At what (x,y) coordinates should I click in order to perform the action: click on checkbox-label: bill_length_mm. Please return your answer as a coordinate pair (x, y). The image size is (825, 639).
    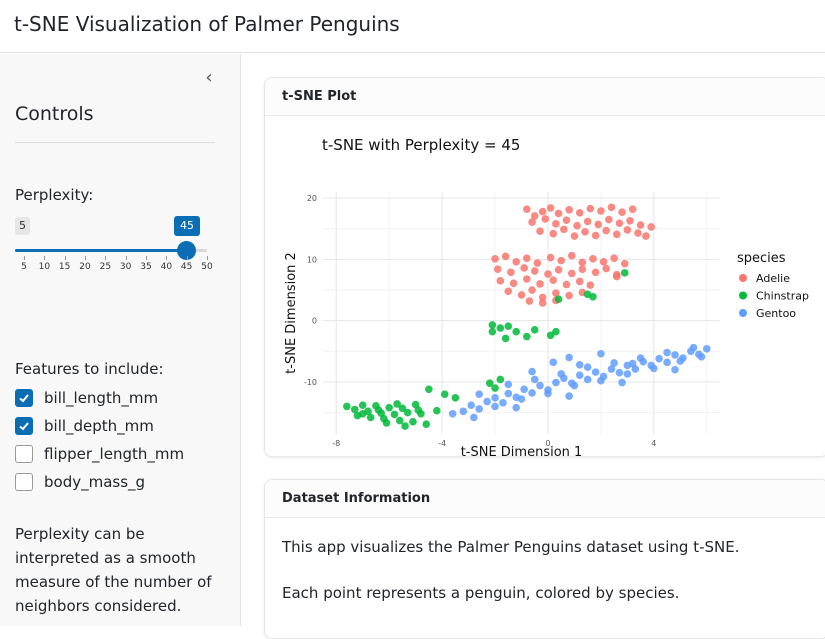
    Looking at the image, I should click on (101, 398).